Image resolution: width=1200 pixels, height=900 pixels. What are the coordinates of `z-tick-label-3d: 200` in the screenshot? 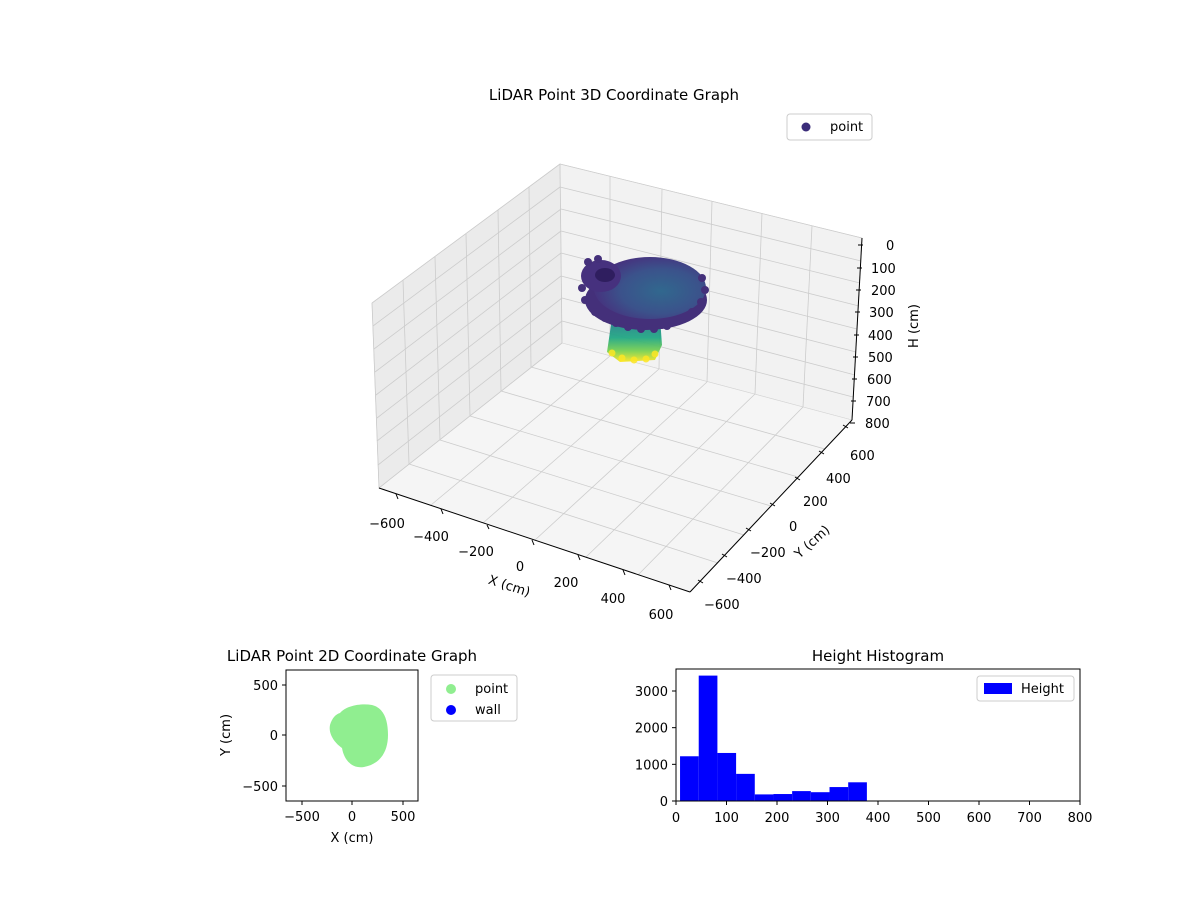 It's located at (883, 291).